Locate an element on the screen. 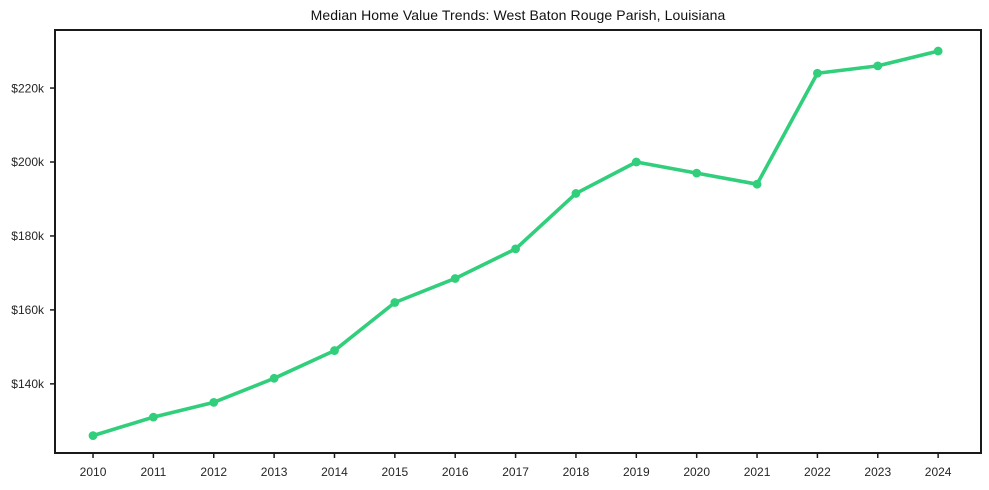  x-axis-tick-label: 2022 is located at coordinates (817, 472).